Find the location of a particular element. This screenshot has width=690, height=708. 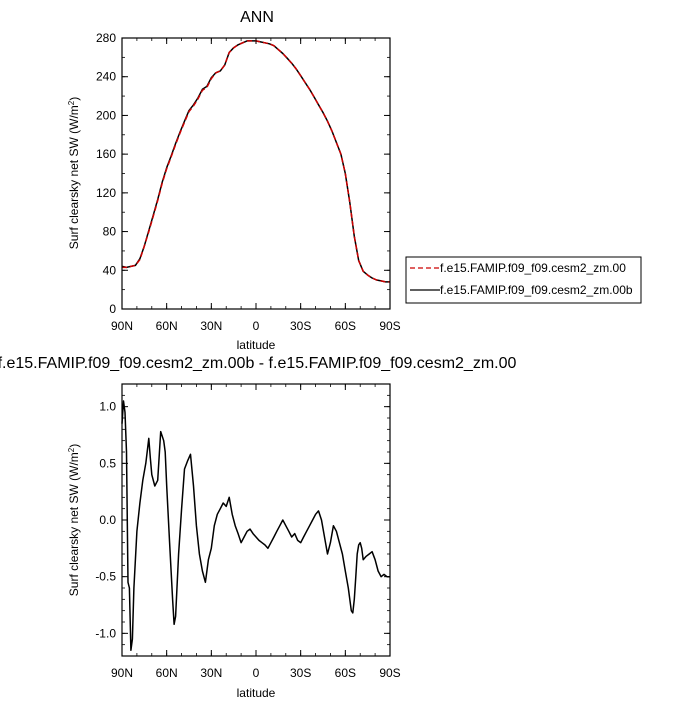

bottom-y-axis-label-main: Surf clearsky net SW (W/m is located at coordinates (74, 524).